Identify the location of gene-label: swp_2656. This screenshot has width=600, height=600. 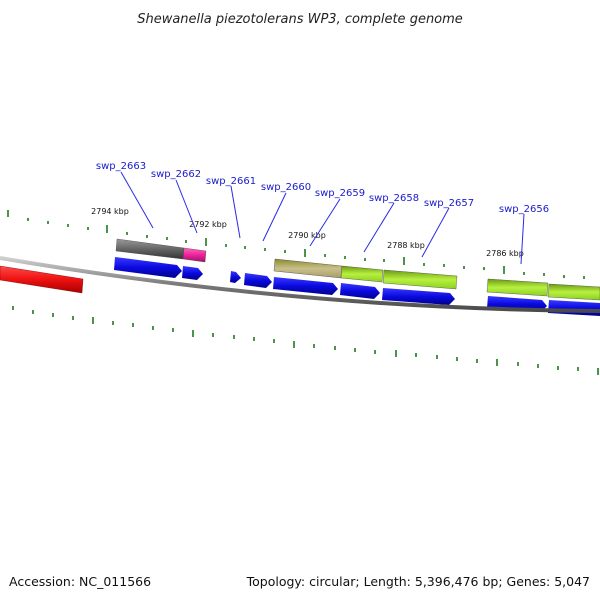
(524, 209).